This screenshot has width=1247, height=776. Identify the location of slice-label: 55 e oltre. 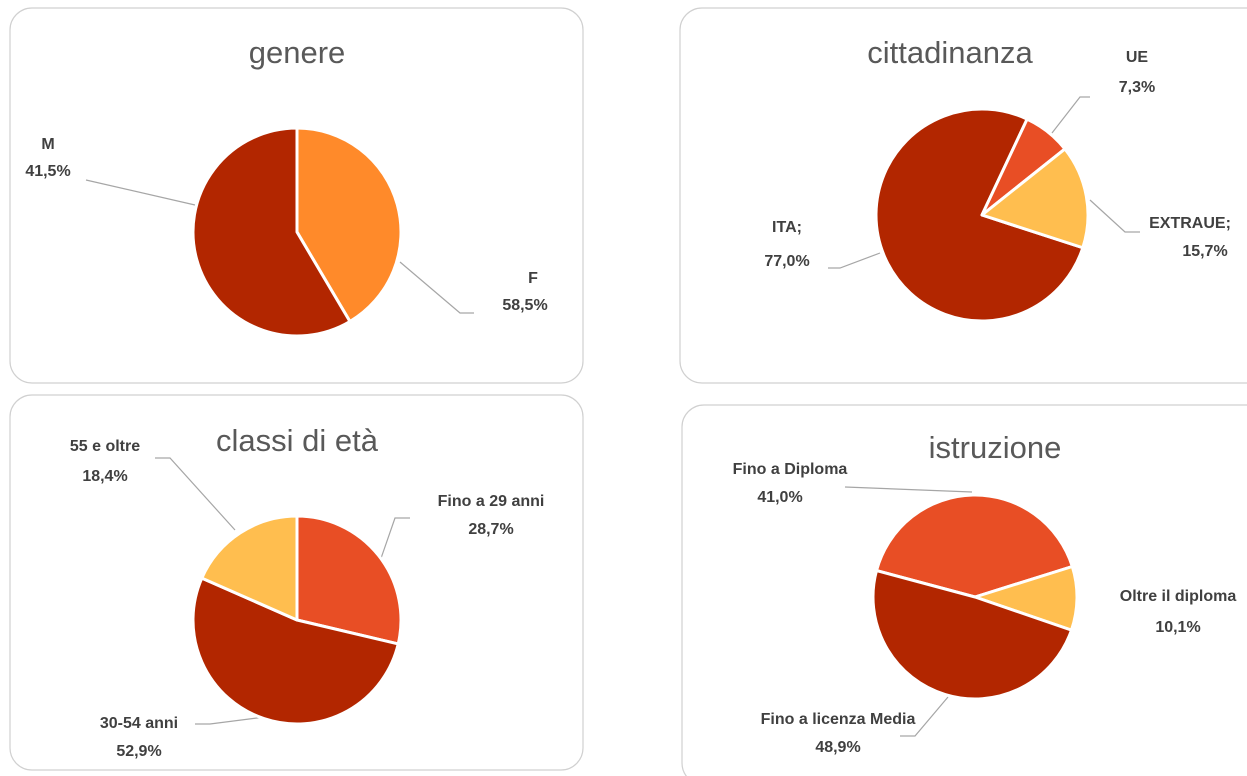
(105, 446).